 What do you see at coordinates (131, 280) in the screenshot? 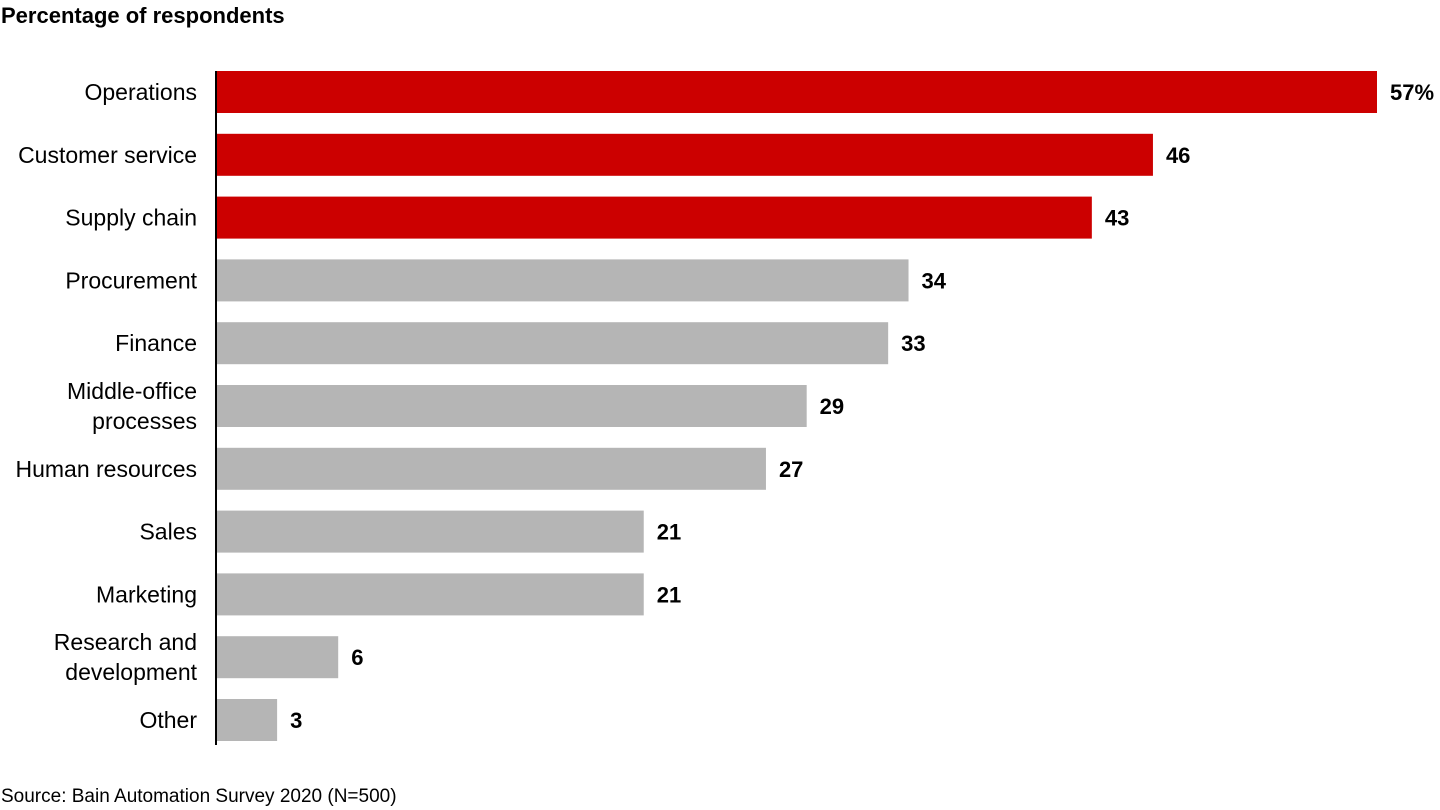
I see `category-label-3: Procurement` at bounding box center [131, 280].